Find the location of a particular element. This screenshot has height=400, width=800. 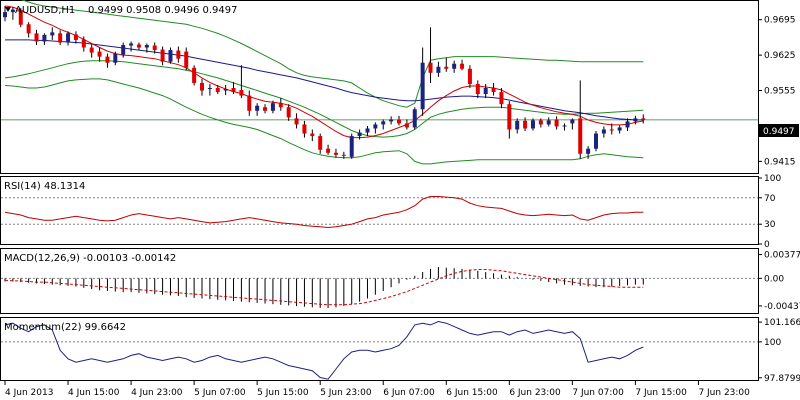

macd-tick-label: 0.00 is located at coordinates (774, 279).